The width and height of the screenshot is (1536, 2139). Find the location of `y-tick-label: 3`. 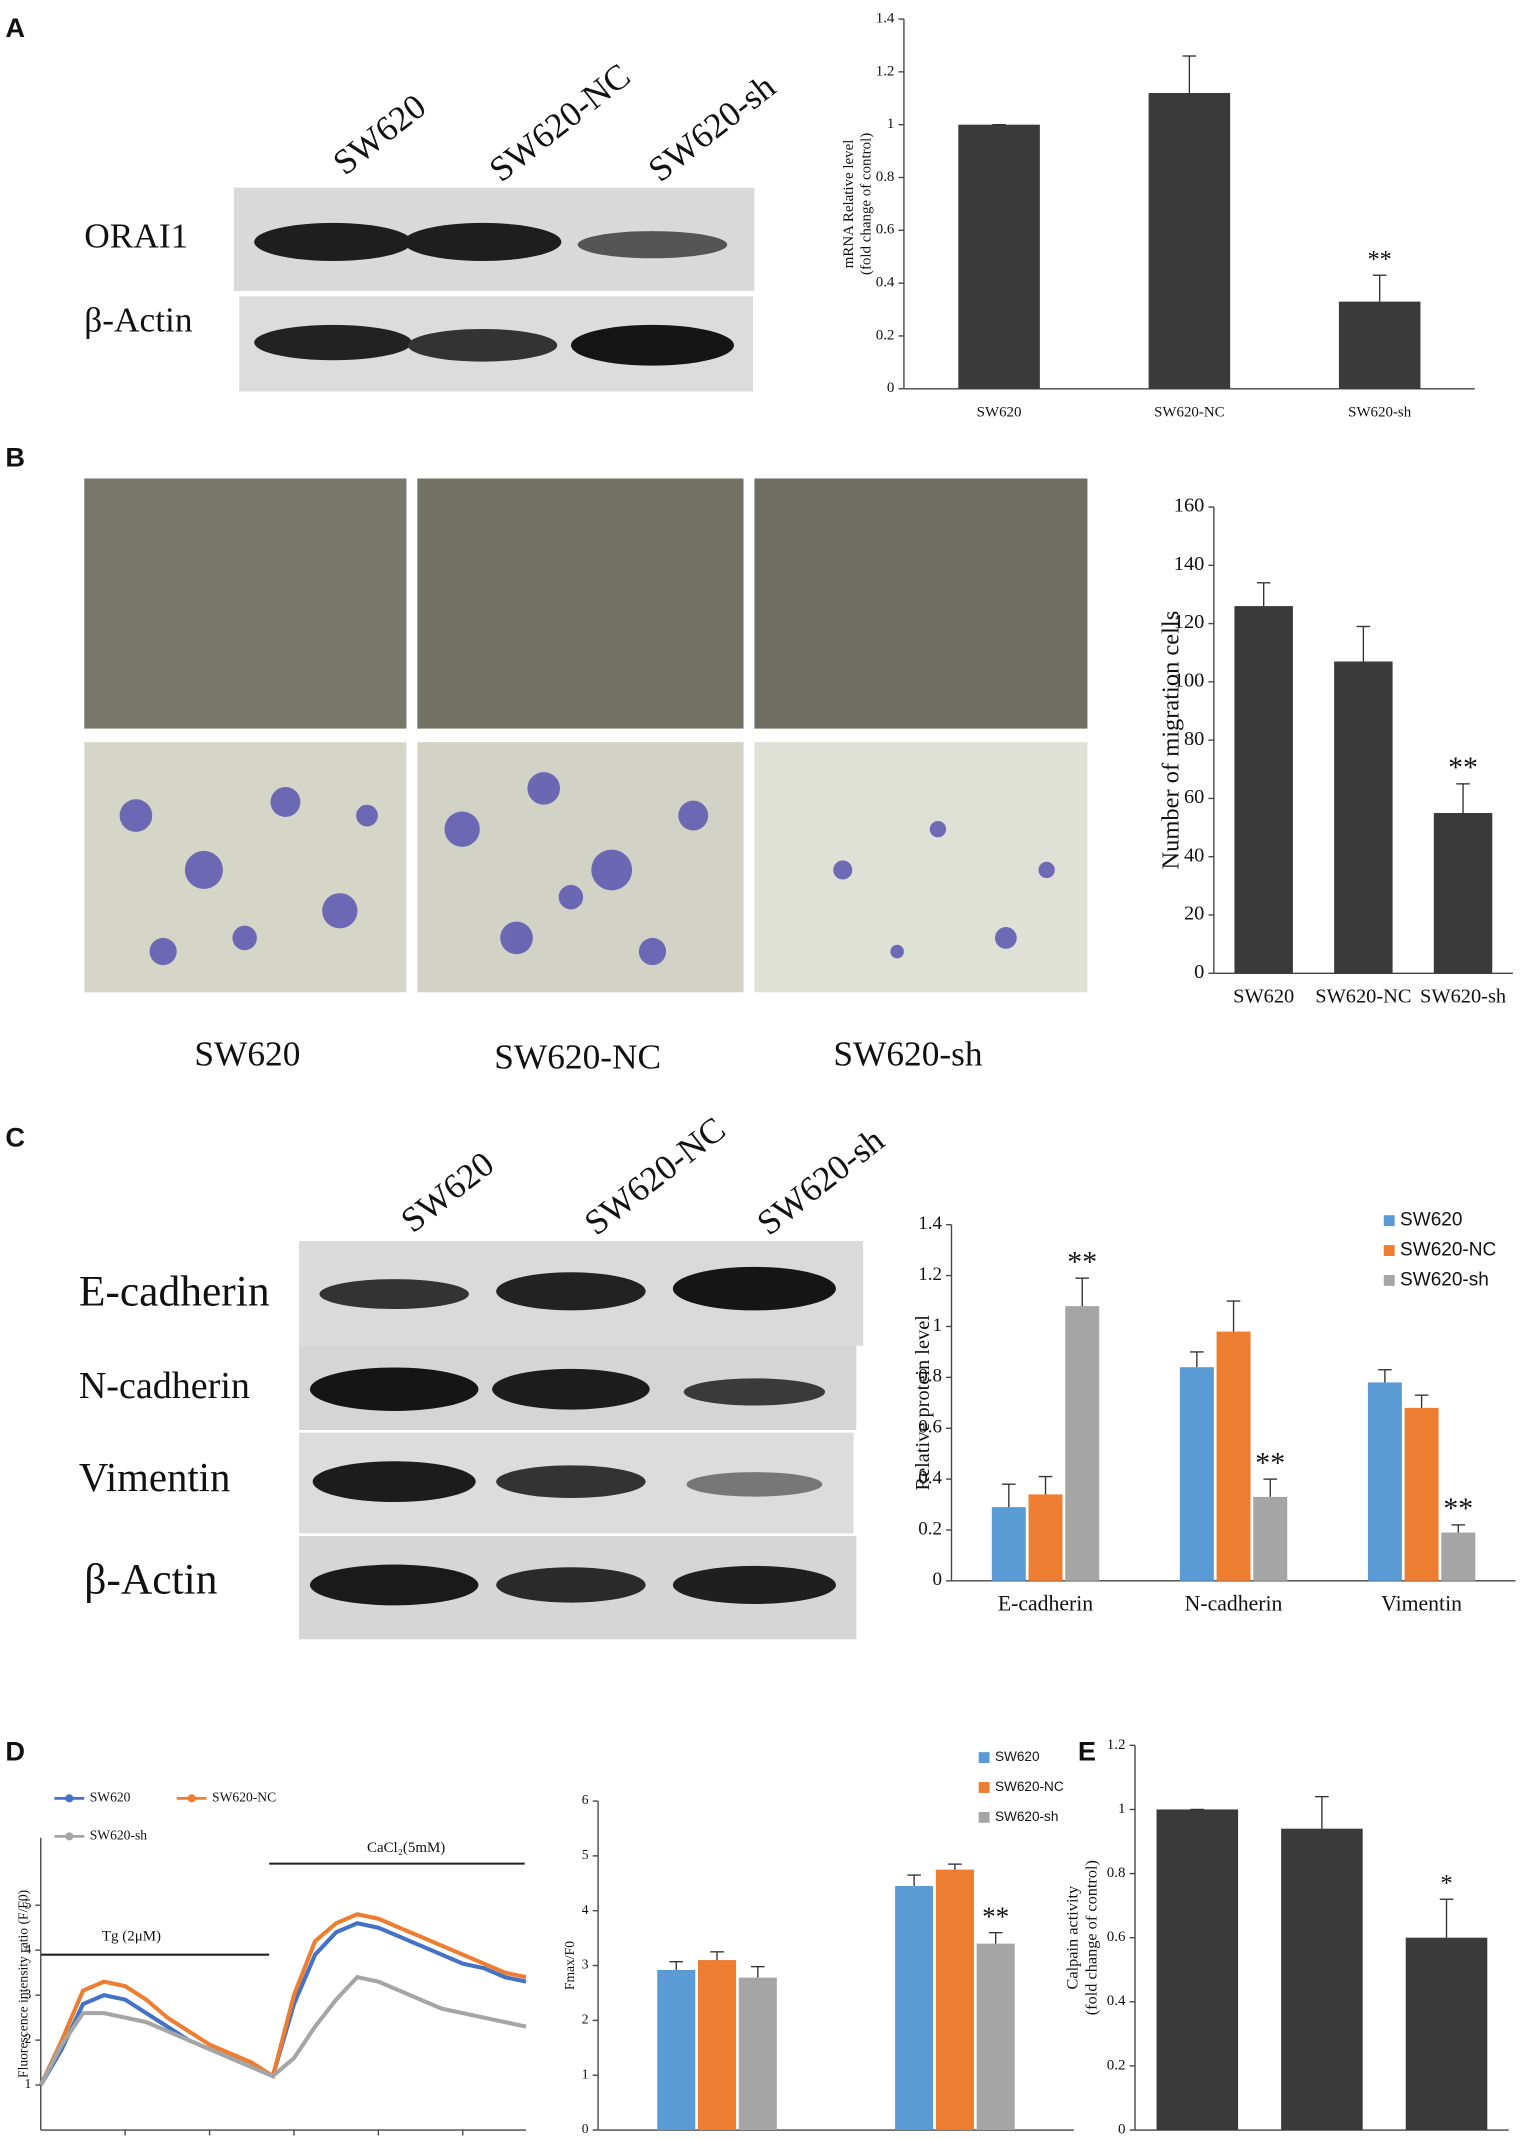

y-tick-label: 3 is located at coordinates (585, 1964).